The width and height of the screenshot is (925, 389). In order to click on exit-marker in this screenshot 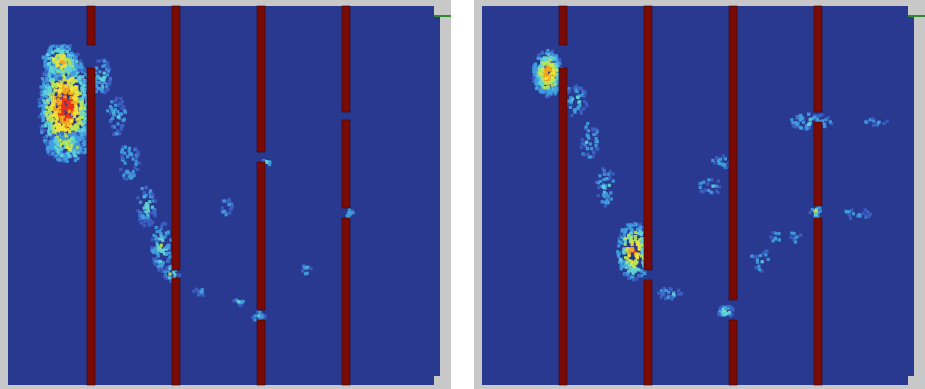, I will do `click(442, 16)`.